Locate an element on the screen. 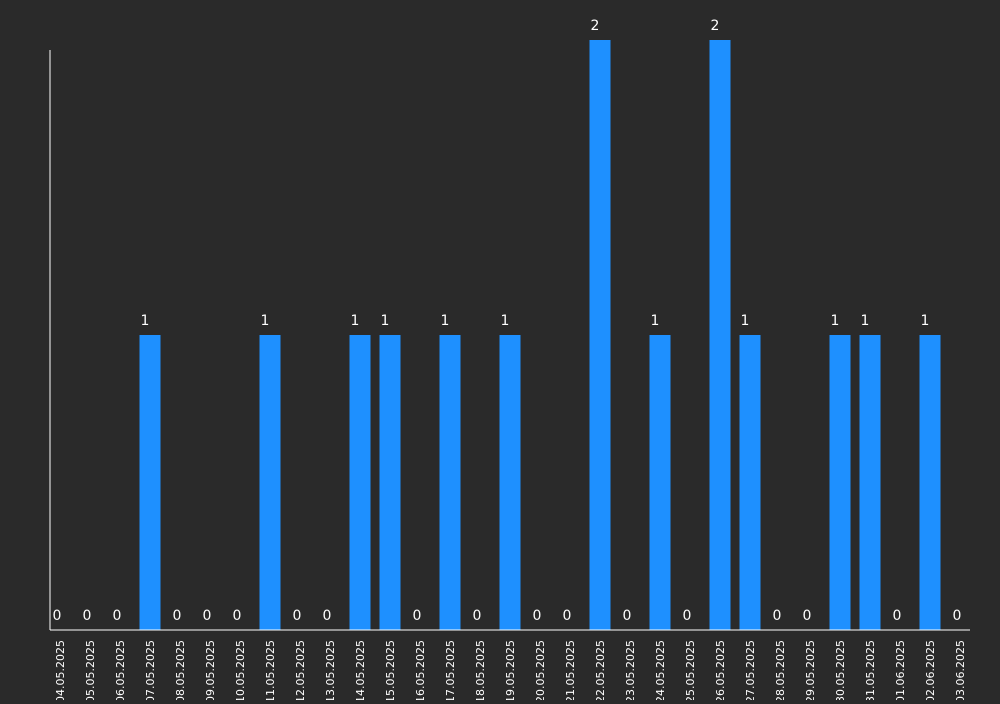 The image size is (1000, 704). x-tick-label: 07.05.2025 is located at coordinates (150, 670).